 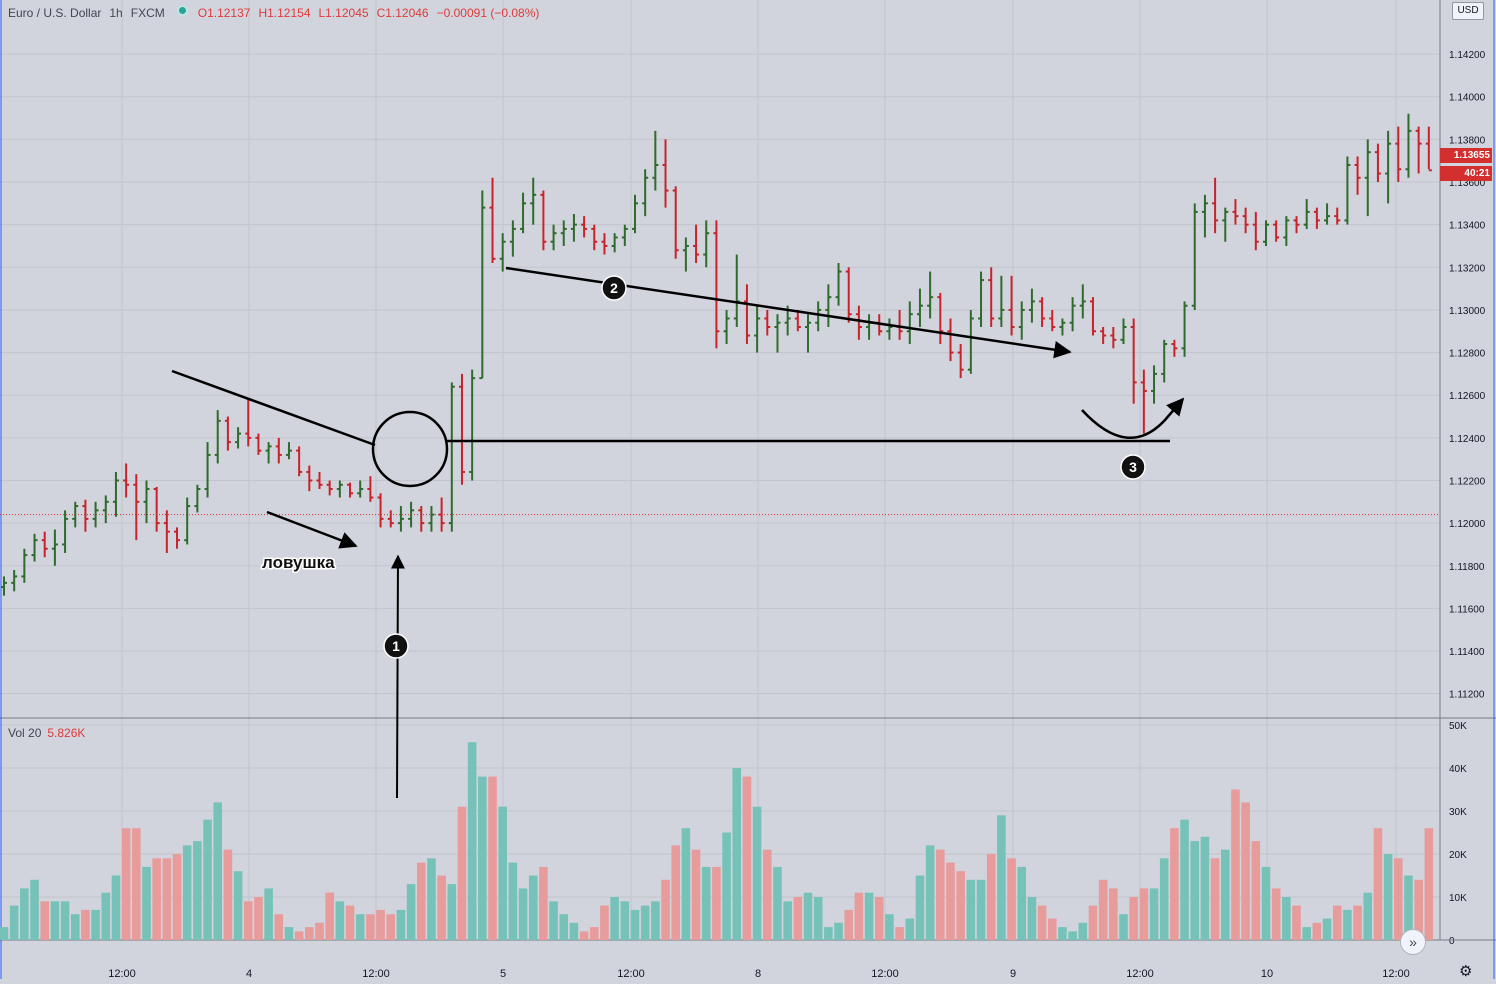 I want to click on descending-trendline, so click(x=273, y=408).